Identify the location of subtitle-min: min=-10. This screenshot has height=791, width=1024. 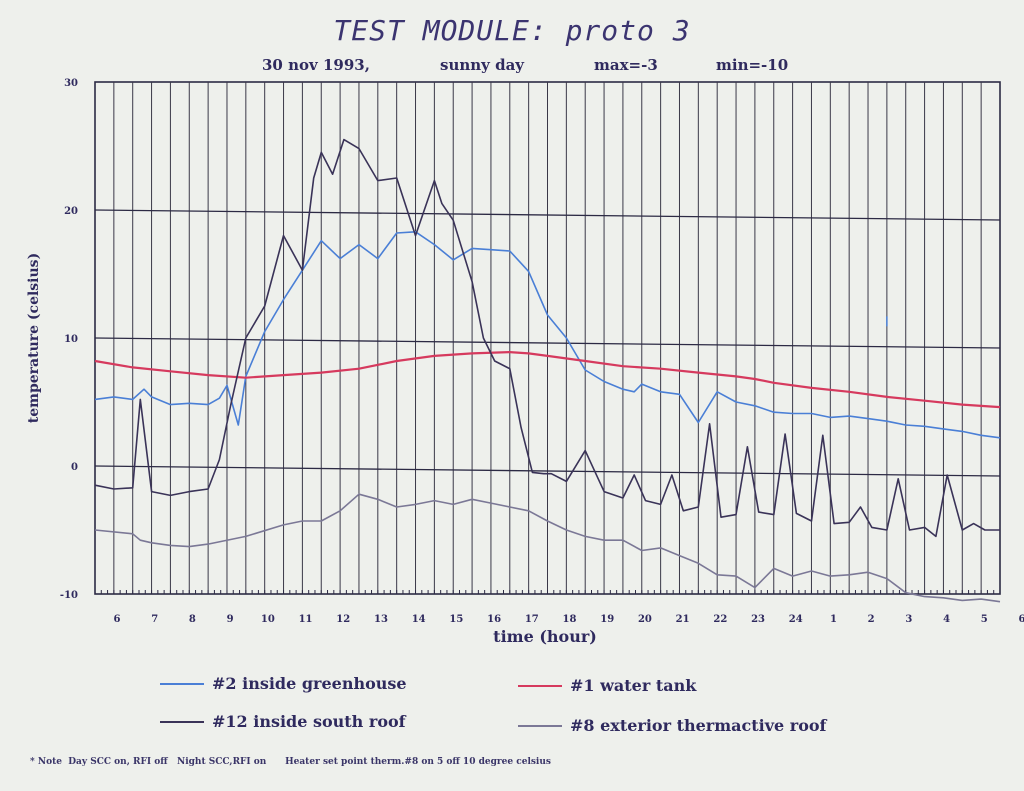
(752, 65).